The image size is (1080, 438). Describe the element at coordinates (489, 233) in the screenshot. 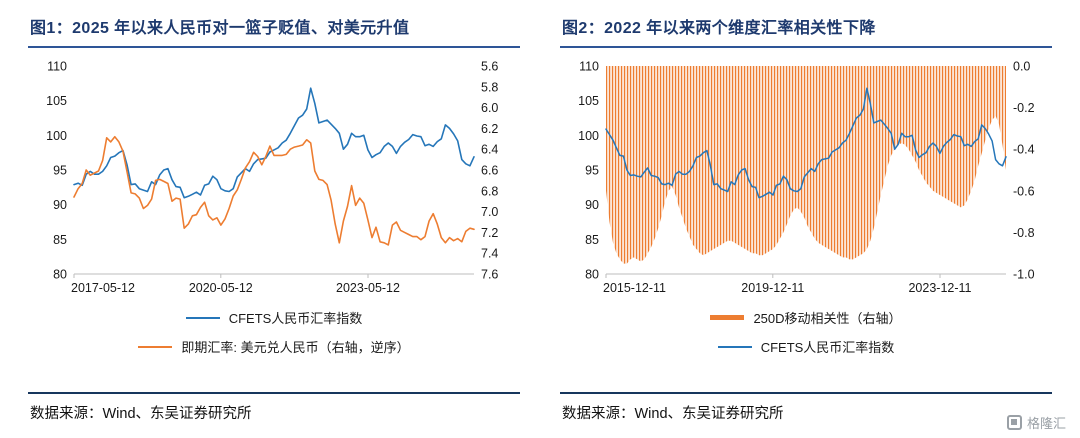

I see `svg-text: 7.2` at that location.